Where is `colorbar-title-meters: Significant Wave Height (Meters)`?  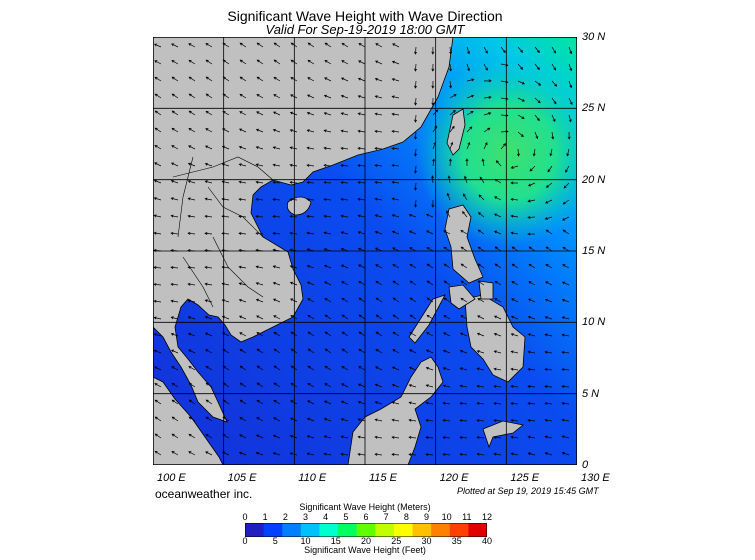 colorbar-title-meters: Significant Wave Height (Meters) is located at coordinates (365, 507).